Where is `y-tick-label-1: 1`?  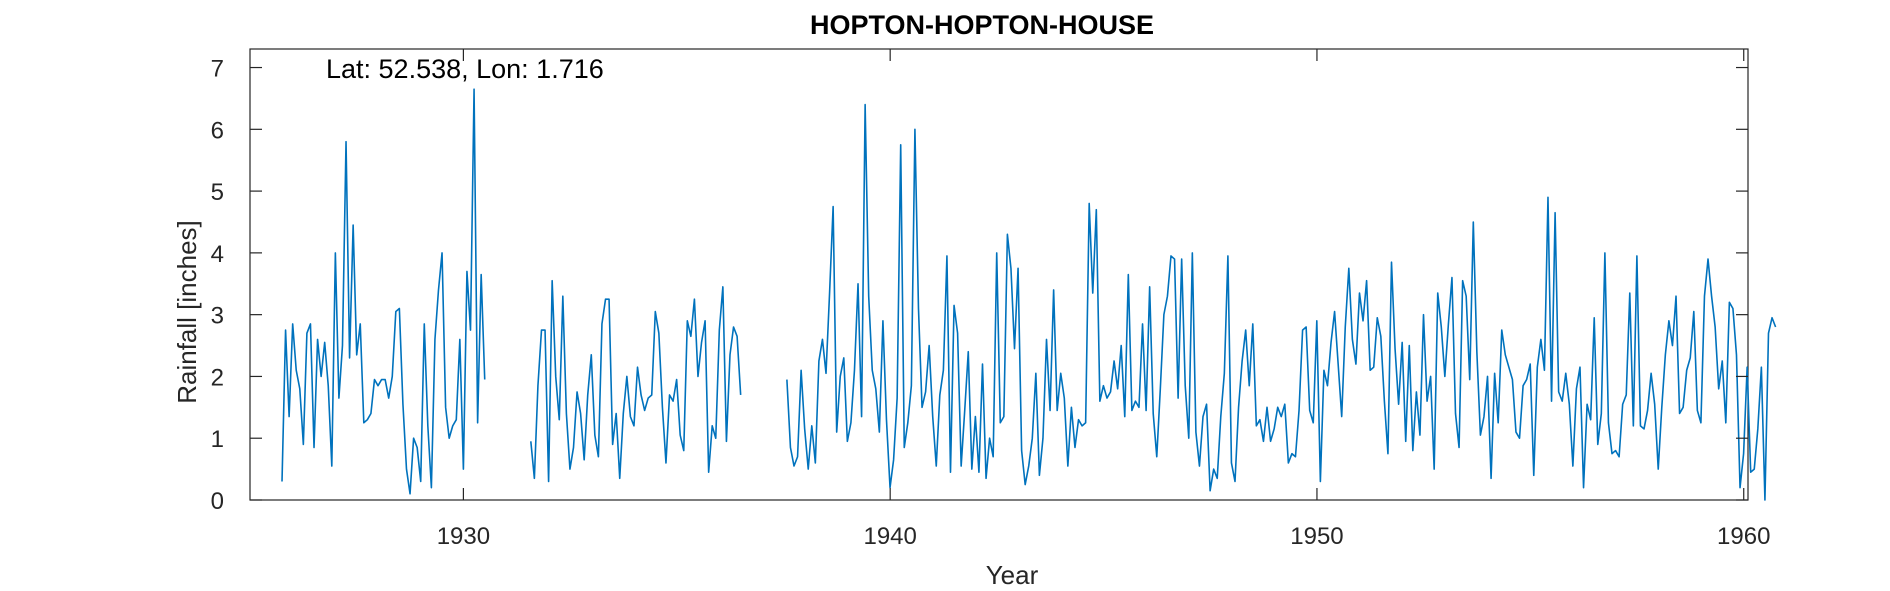 y-tick-label-1: 1 is located at coordinates (217, 439).